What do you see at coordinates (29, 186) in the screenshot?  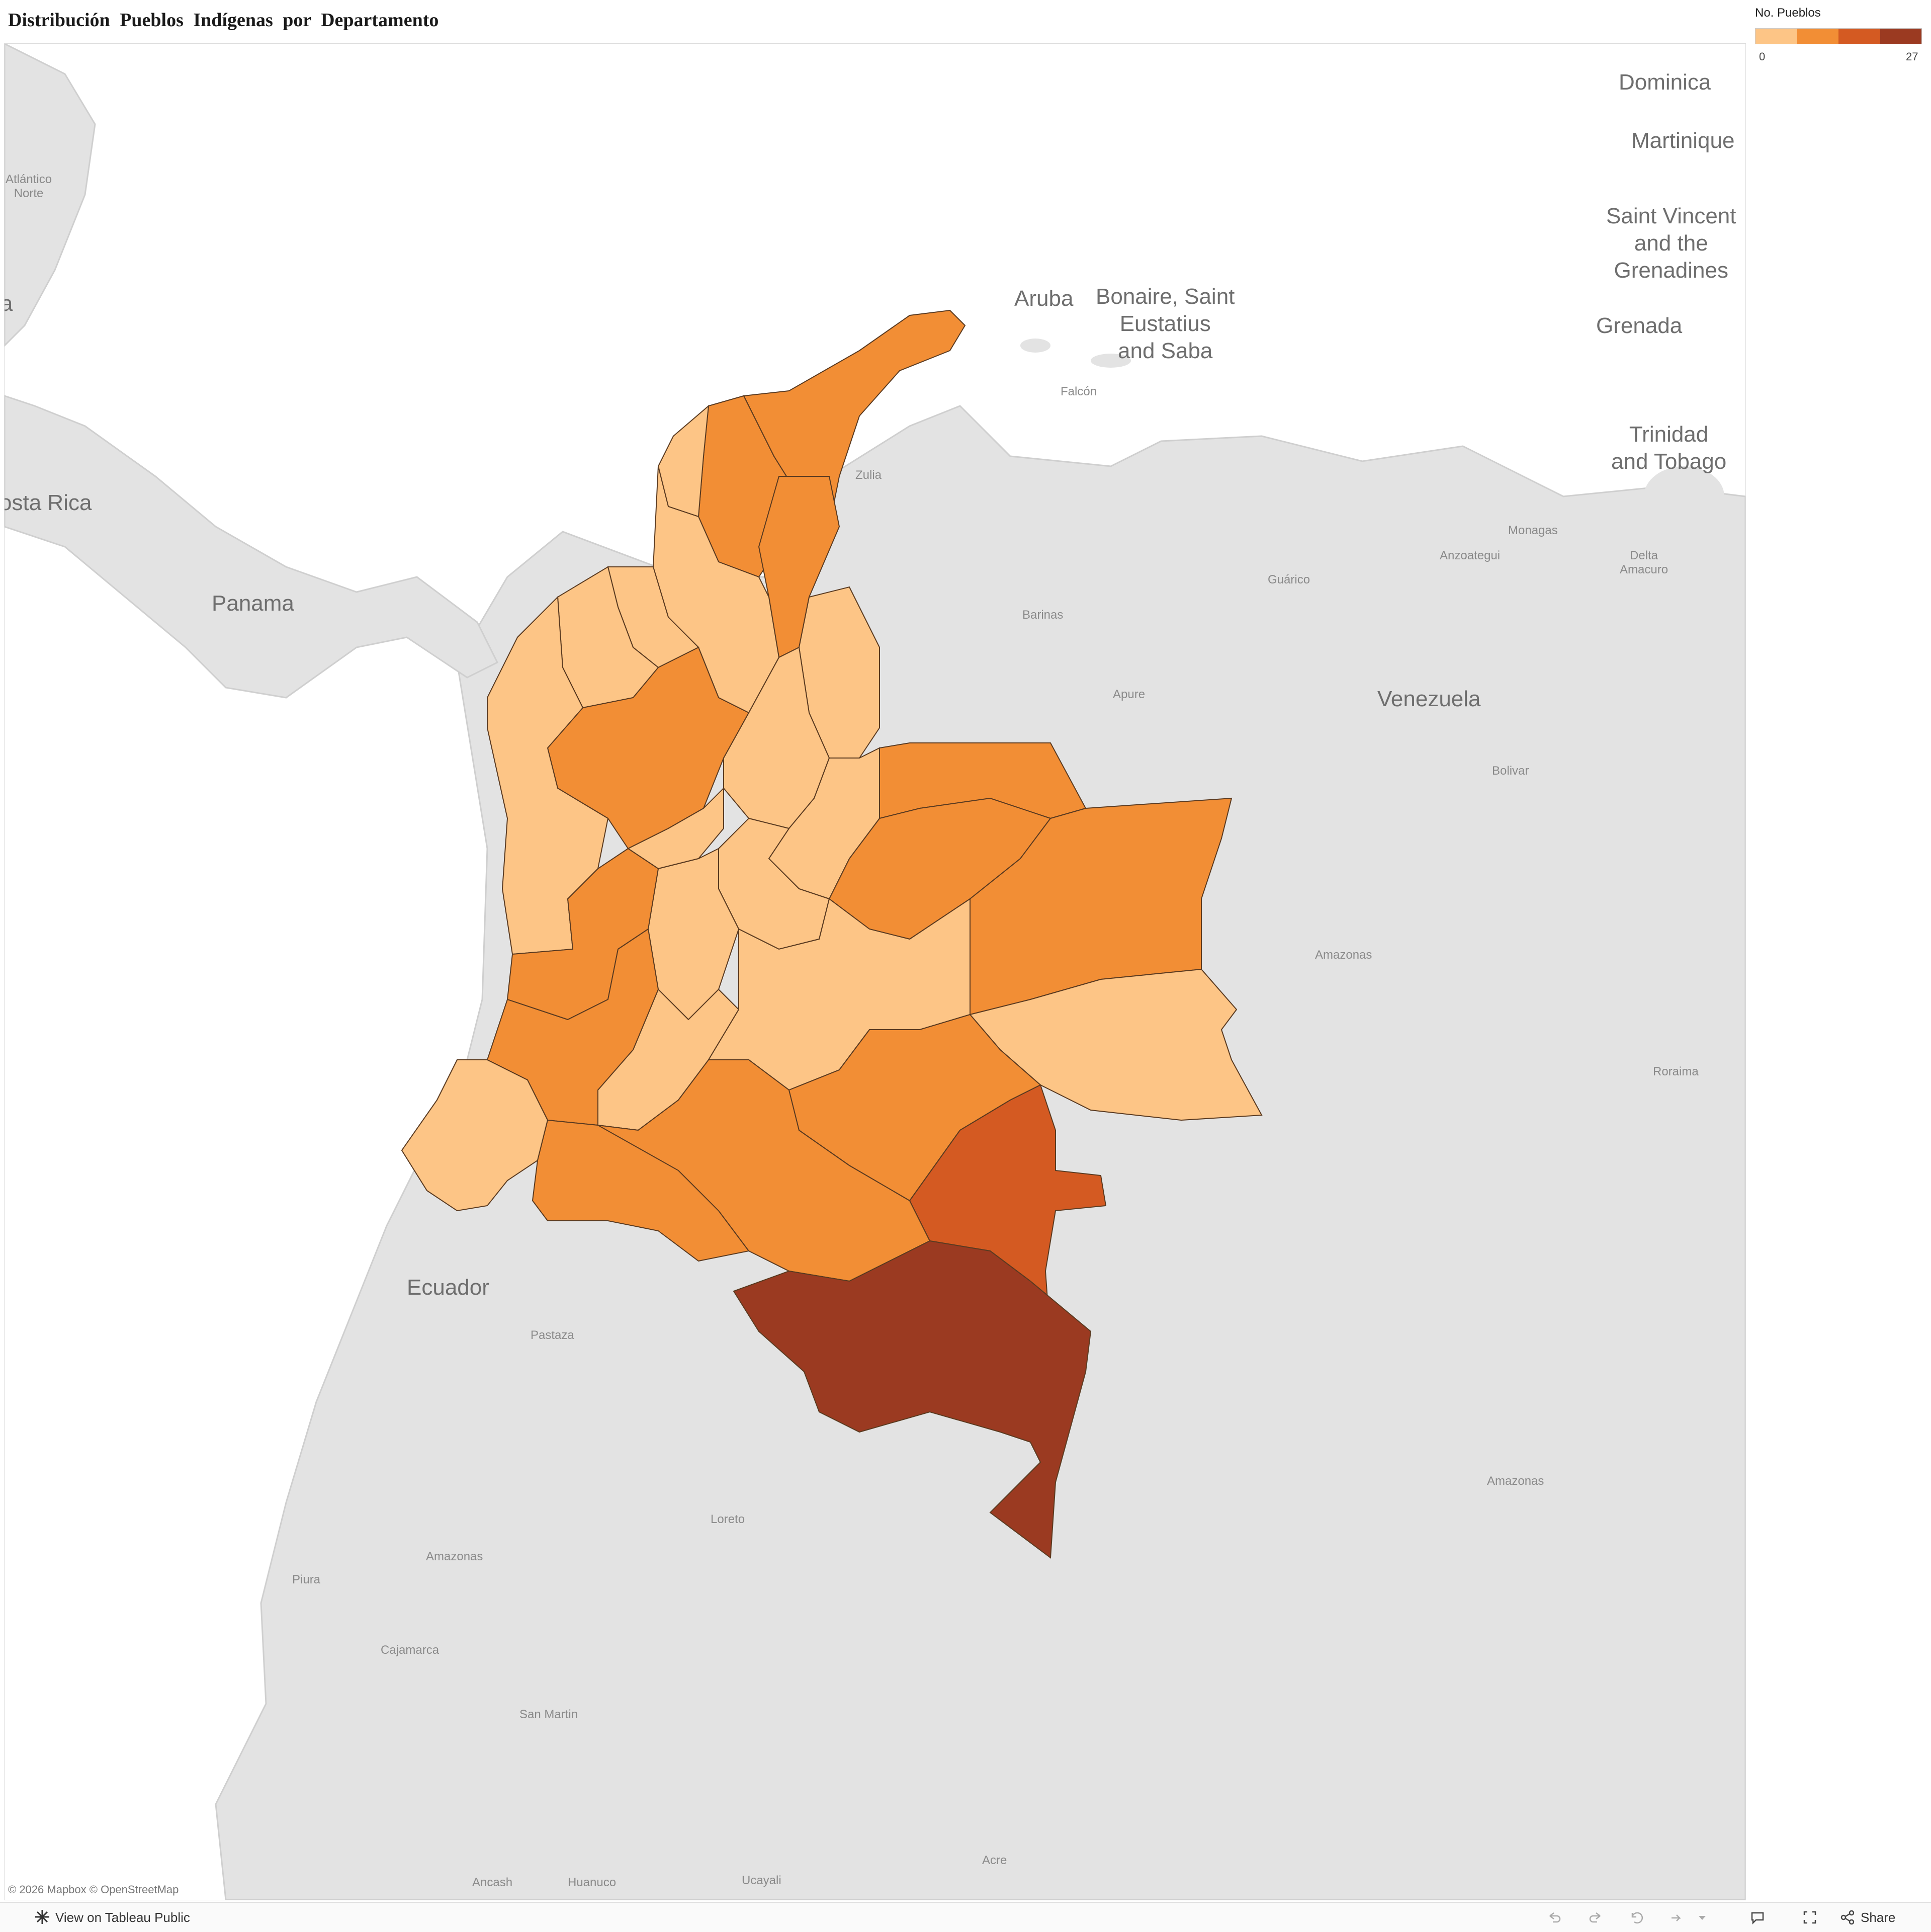 I see `label-atlantico-norte: Atlántico Norte` at bounding box center [29, 186].